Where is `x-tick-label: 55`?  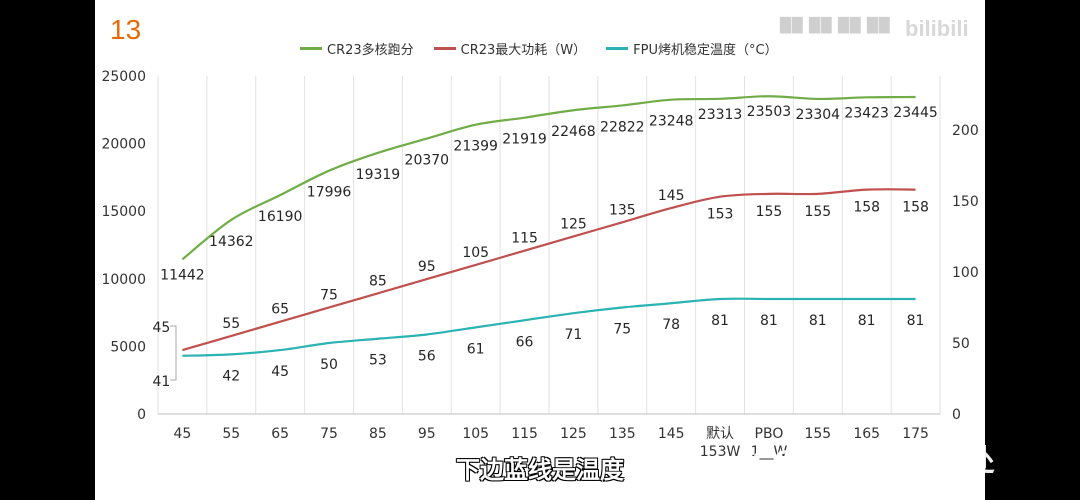 x-tick-label: 55 is located at coordinates (231, 434).